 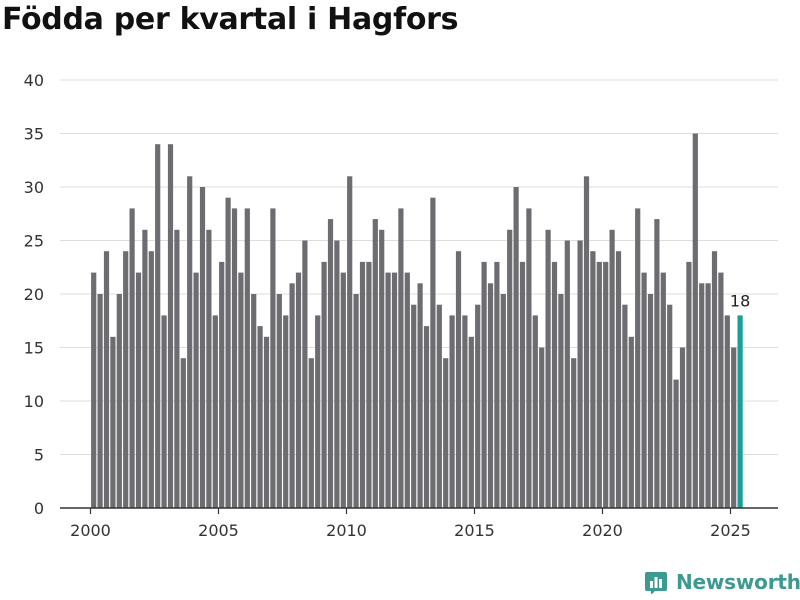 I want to click on latest-value-label: 18, so click(x=740, y=300).